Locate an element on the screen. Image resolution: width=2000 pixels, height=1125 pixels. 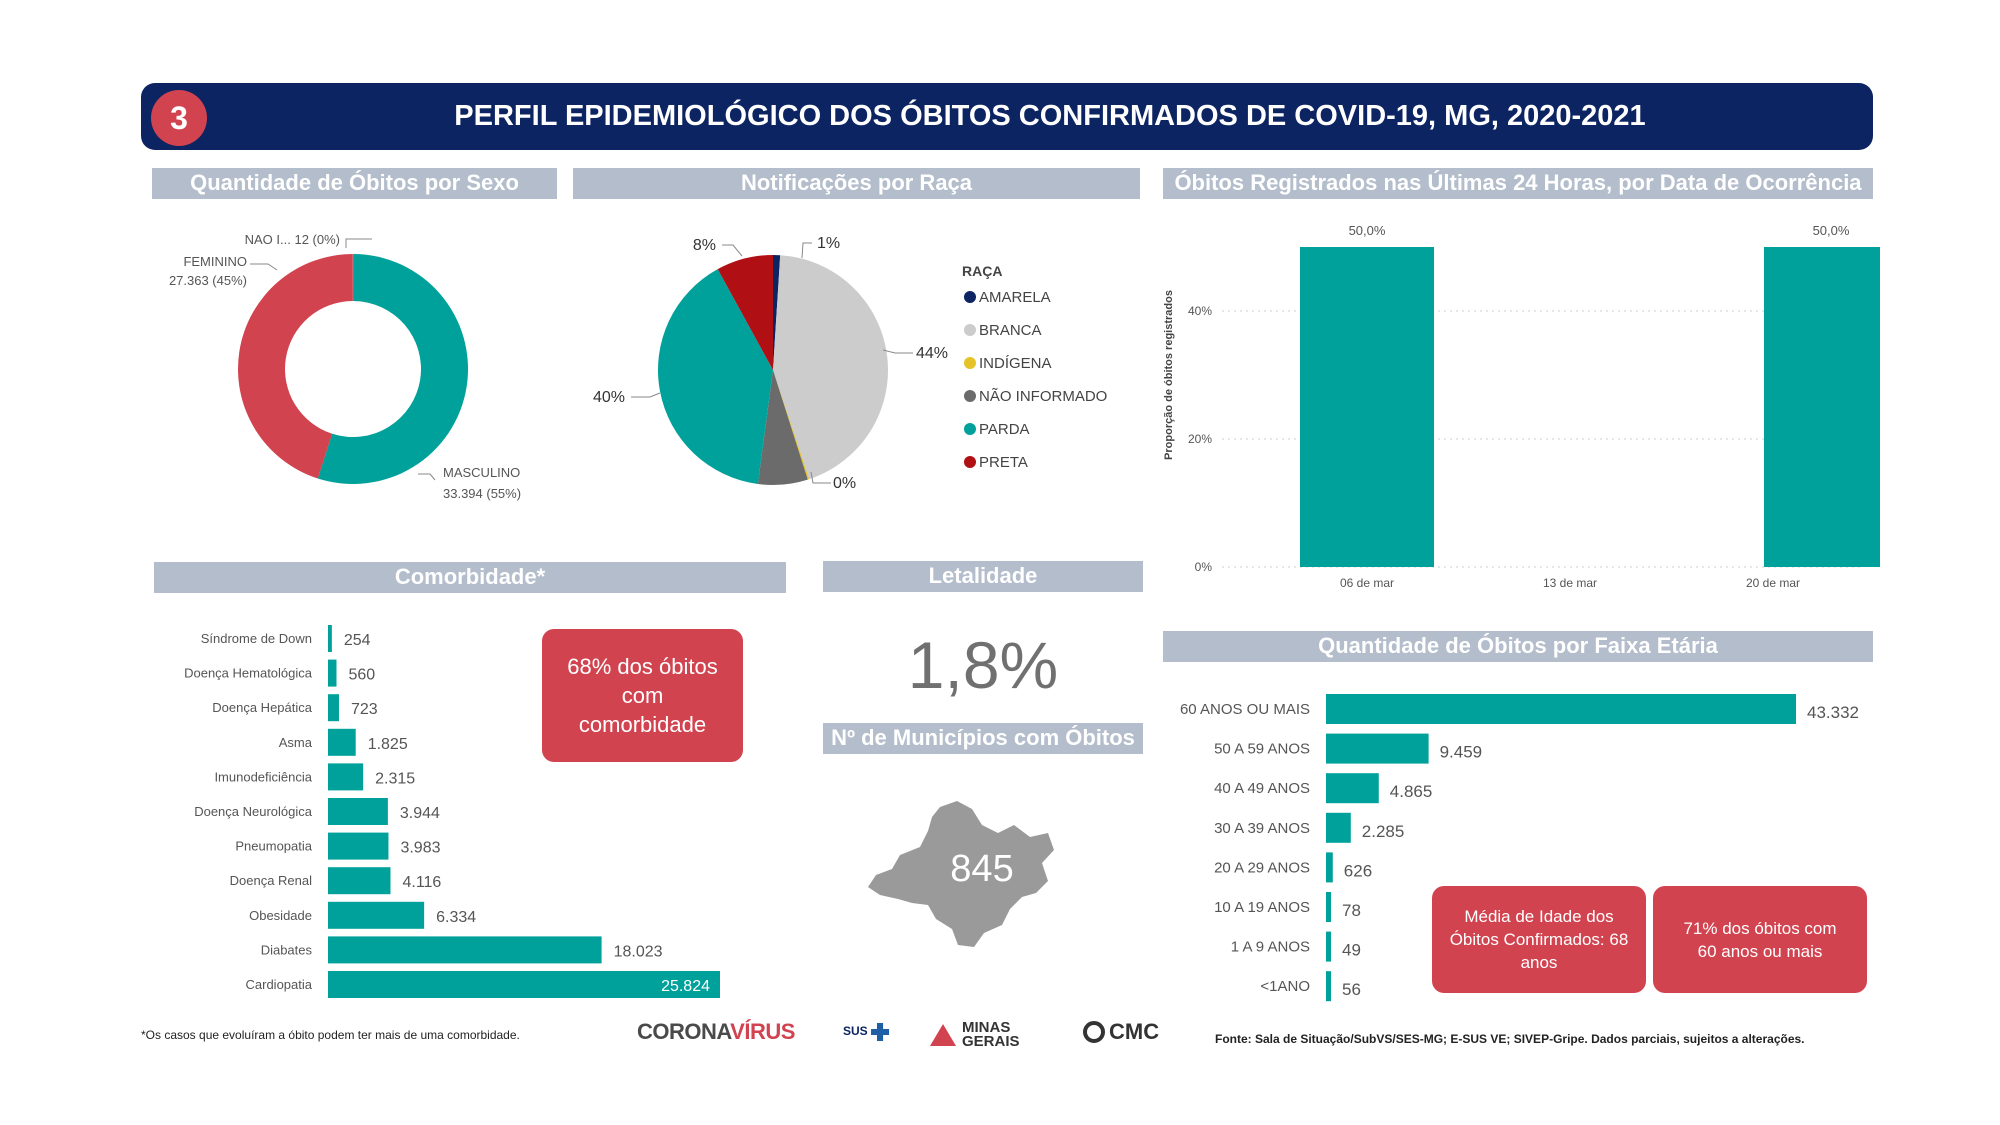
age-value-8: 56 is located at coordinates (1351, 989).